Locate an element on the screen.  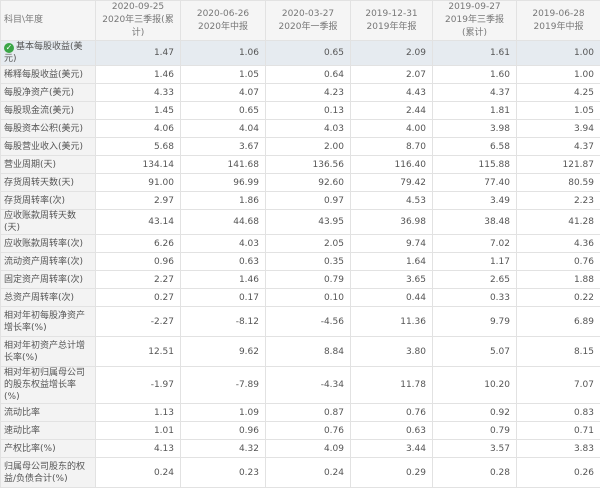
row-label-text: 流动资产周转率(次) is located at coordinates (43, 262).